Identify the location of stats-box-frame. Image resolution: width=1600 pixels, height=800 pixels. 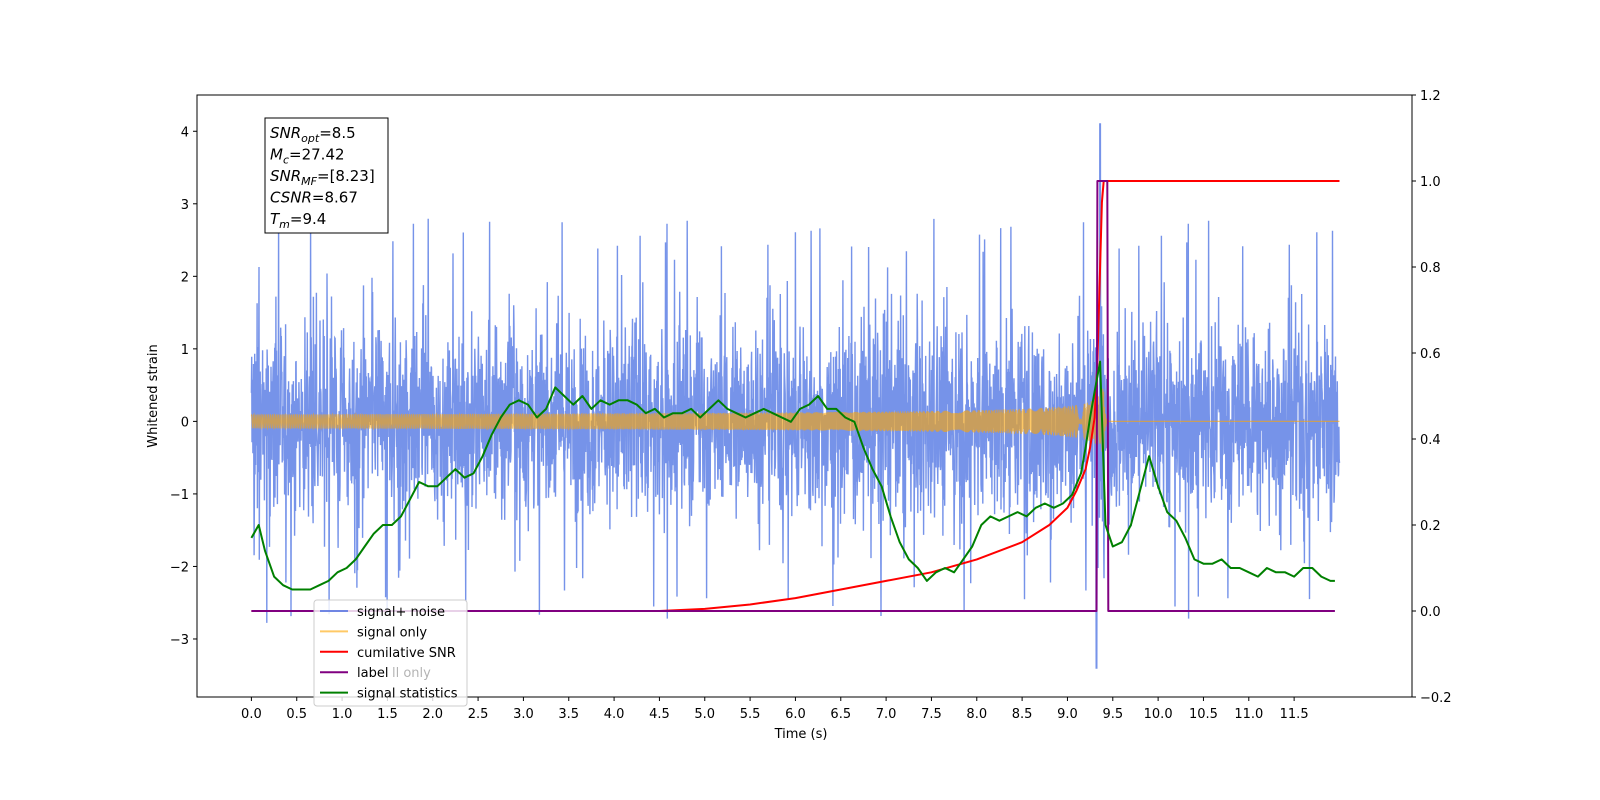
(326, 175).